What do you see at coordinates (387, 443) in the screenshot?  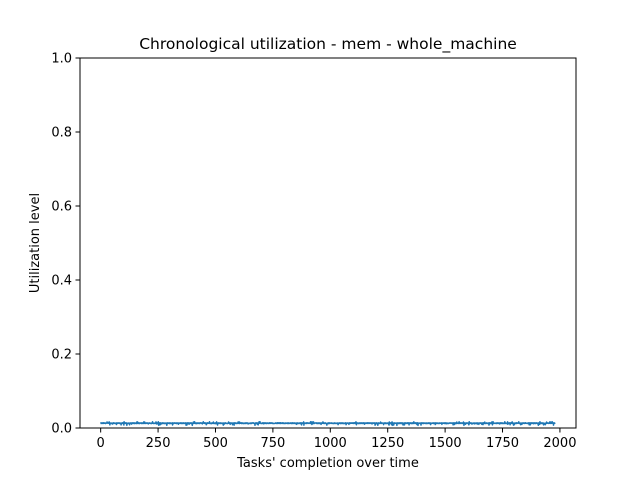 I see `x-tick-label: 1250` at bounding box center [387, 443].